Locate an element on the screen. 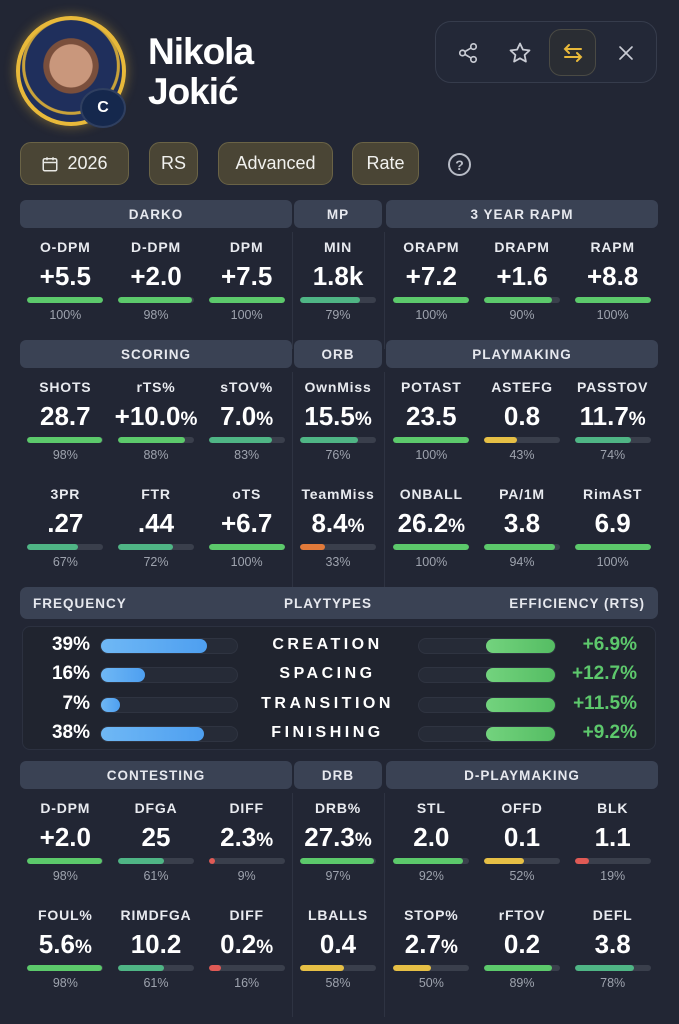 This screenshot has height=1024, width=679. stat-cell: RIMDFGA 10.2 61% is located at coordinates (156, 948).